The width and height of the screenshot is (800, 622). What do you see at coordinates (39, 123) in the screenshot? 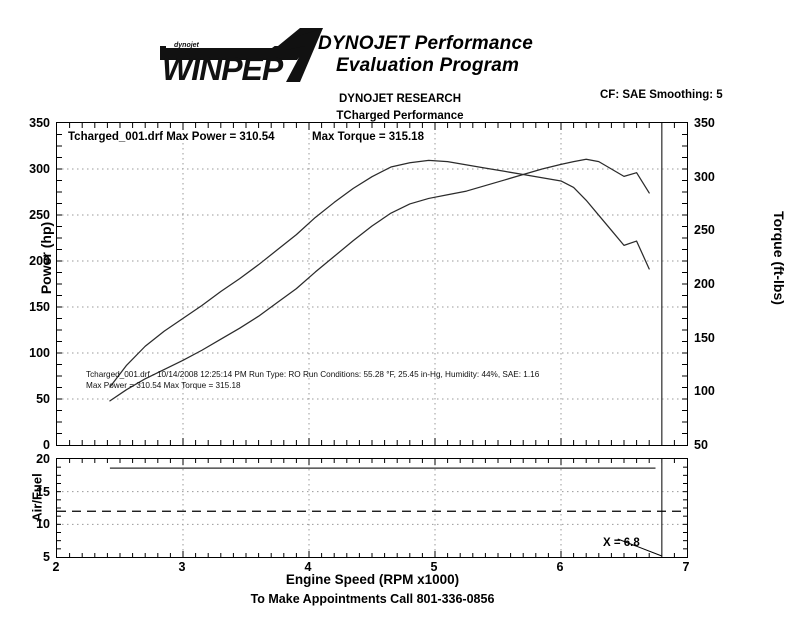
I see `power-tick-label: 350` at bounding box center [39, 123].